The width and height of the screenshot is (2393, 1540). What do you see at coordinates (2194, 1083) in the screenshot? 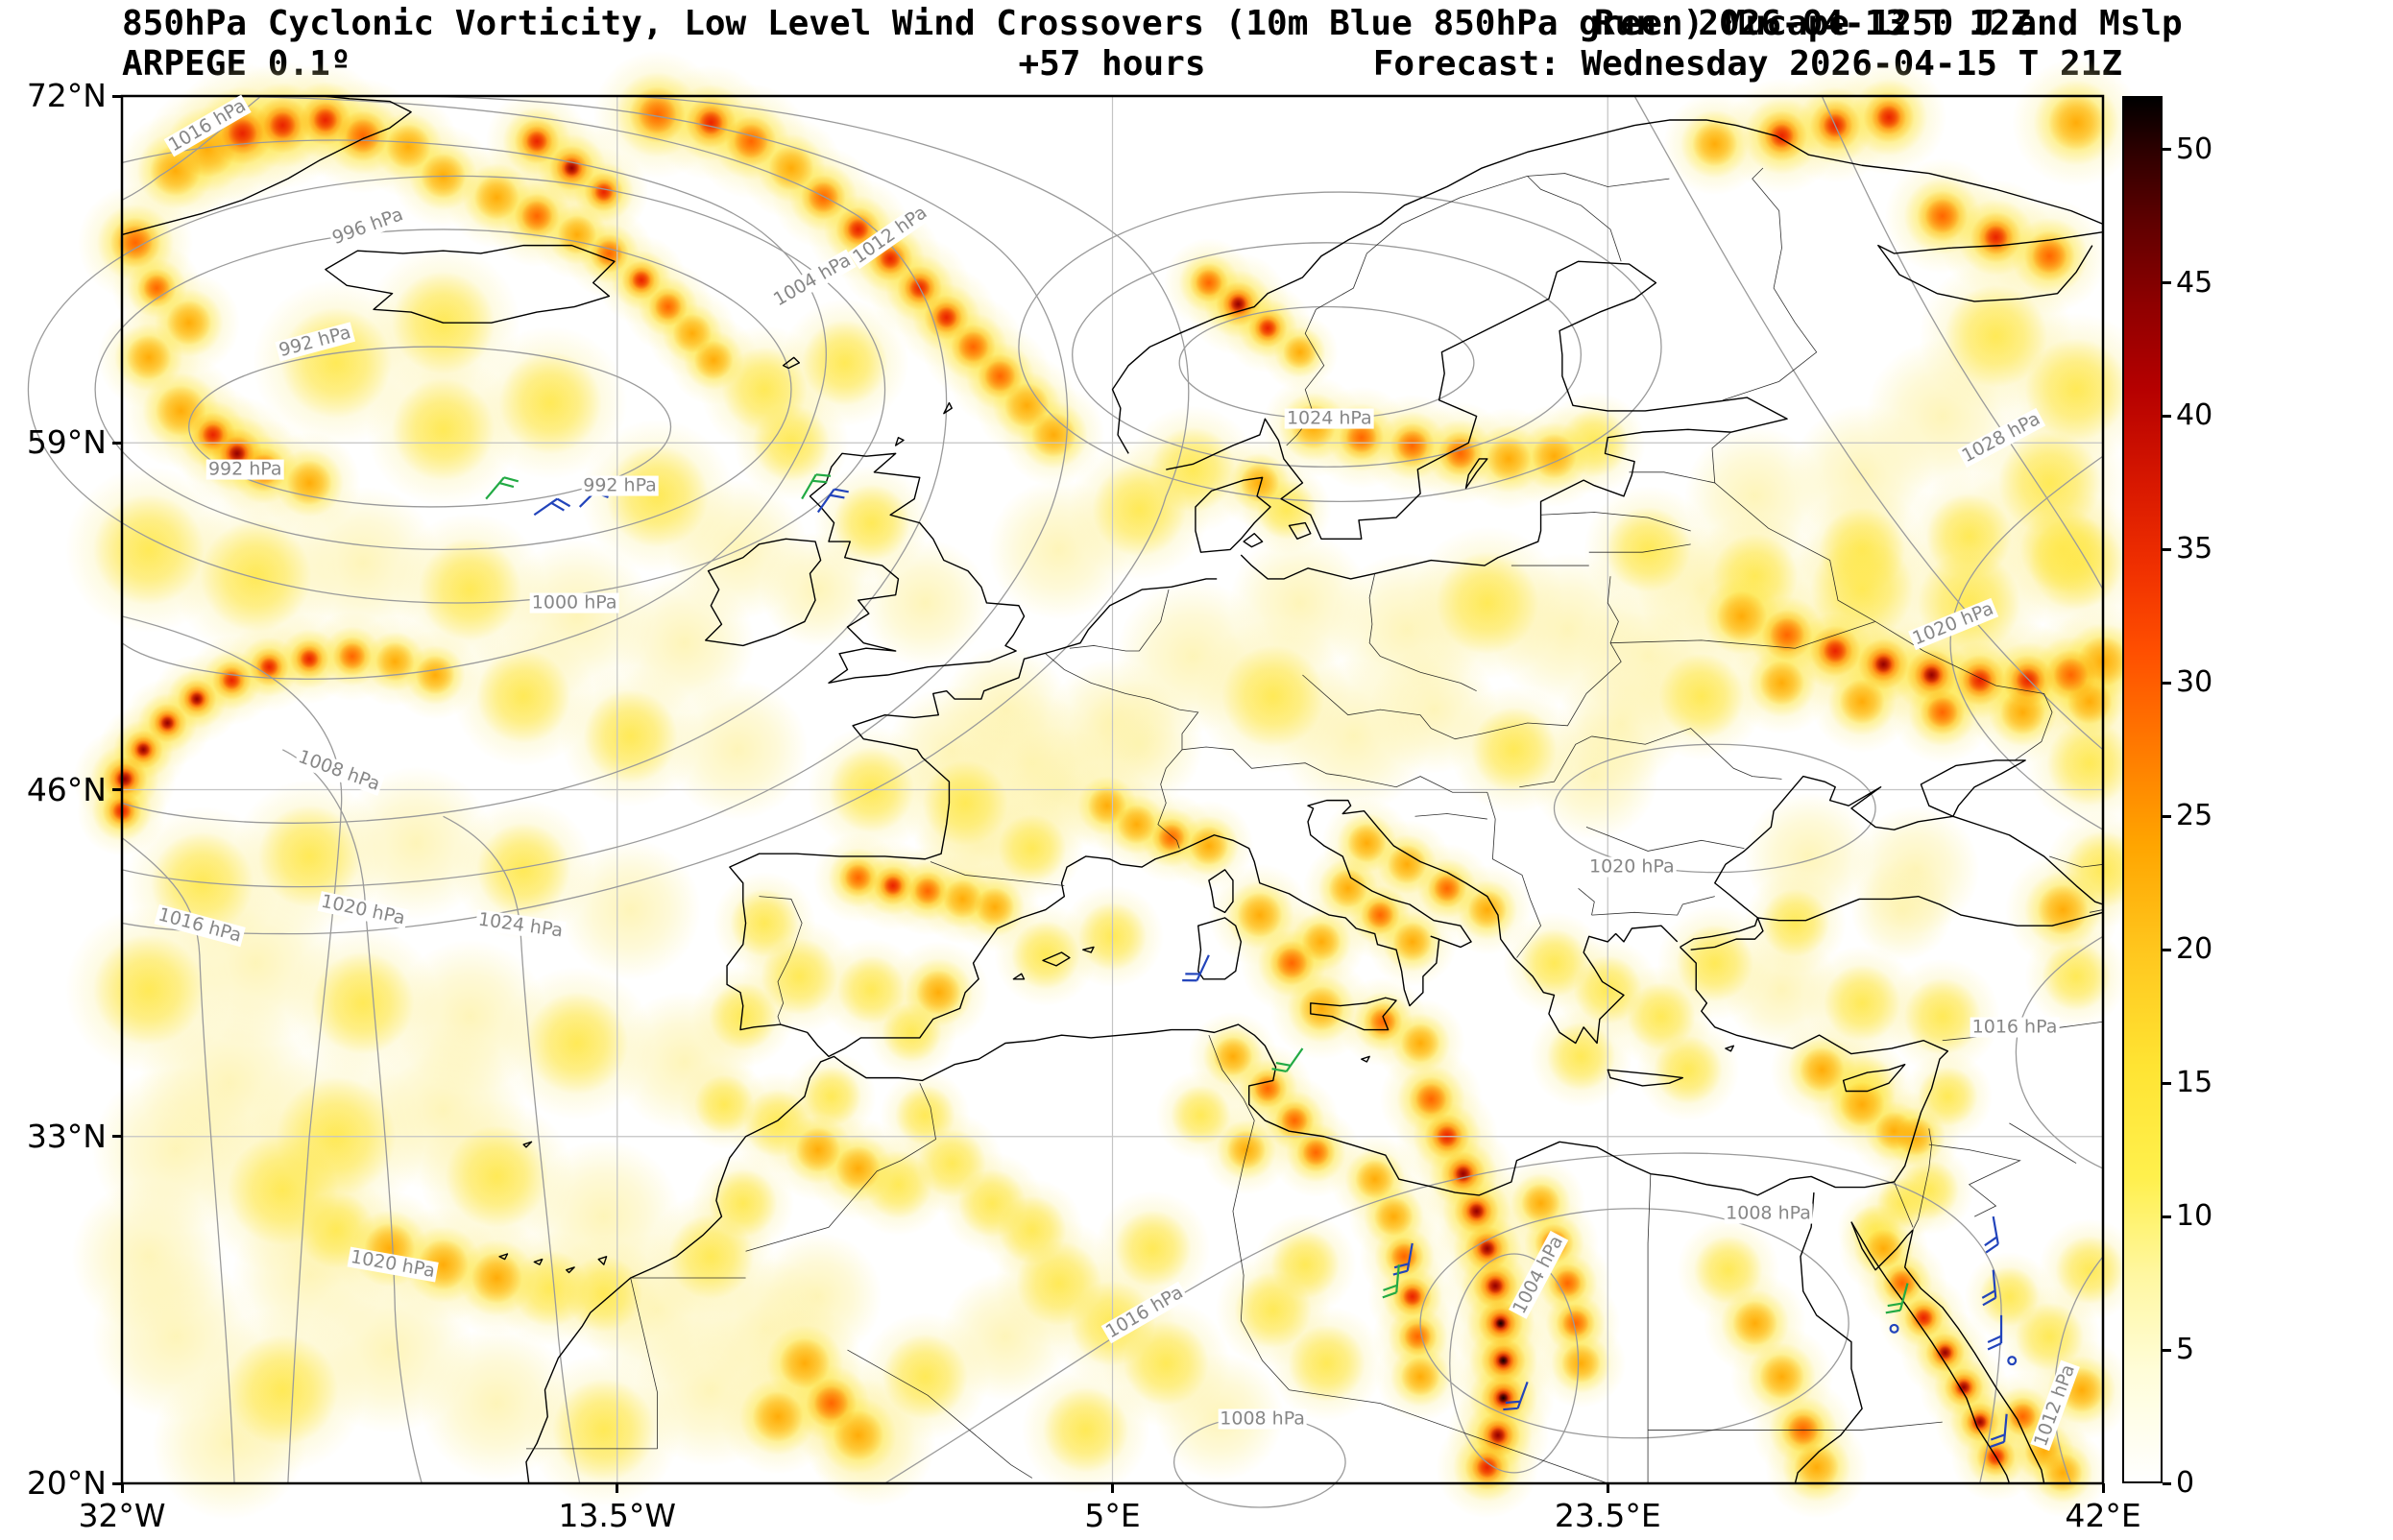
I see `colorbar-tick-label: 15` at bounding box center [2194, 1083].